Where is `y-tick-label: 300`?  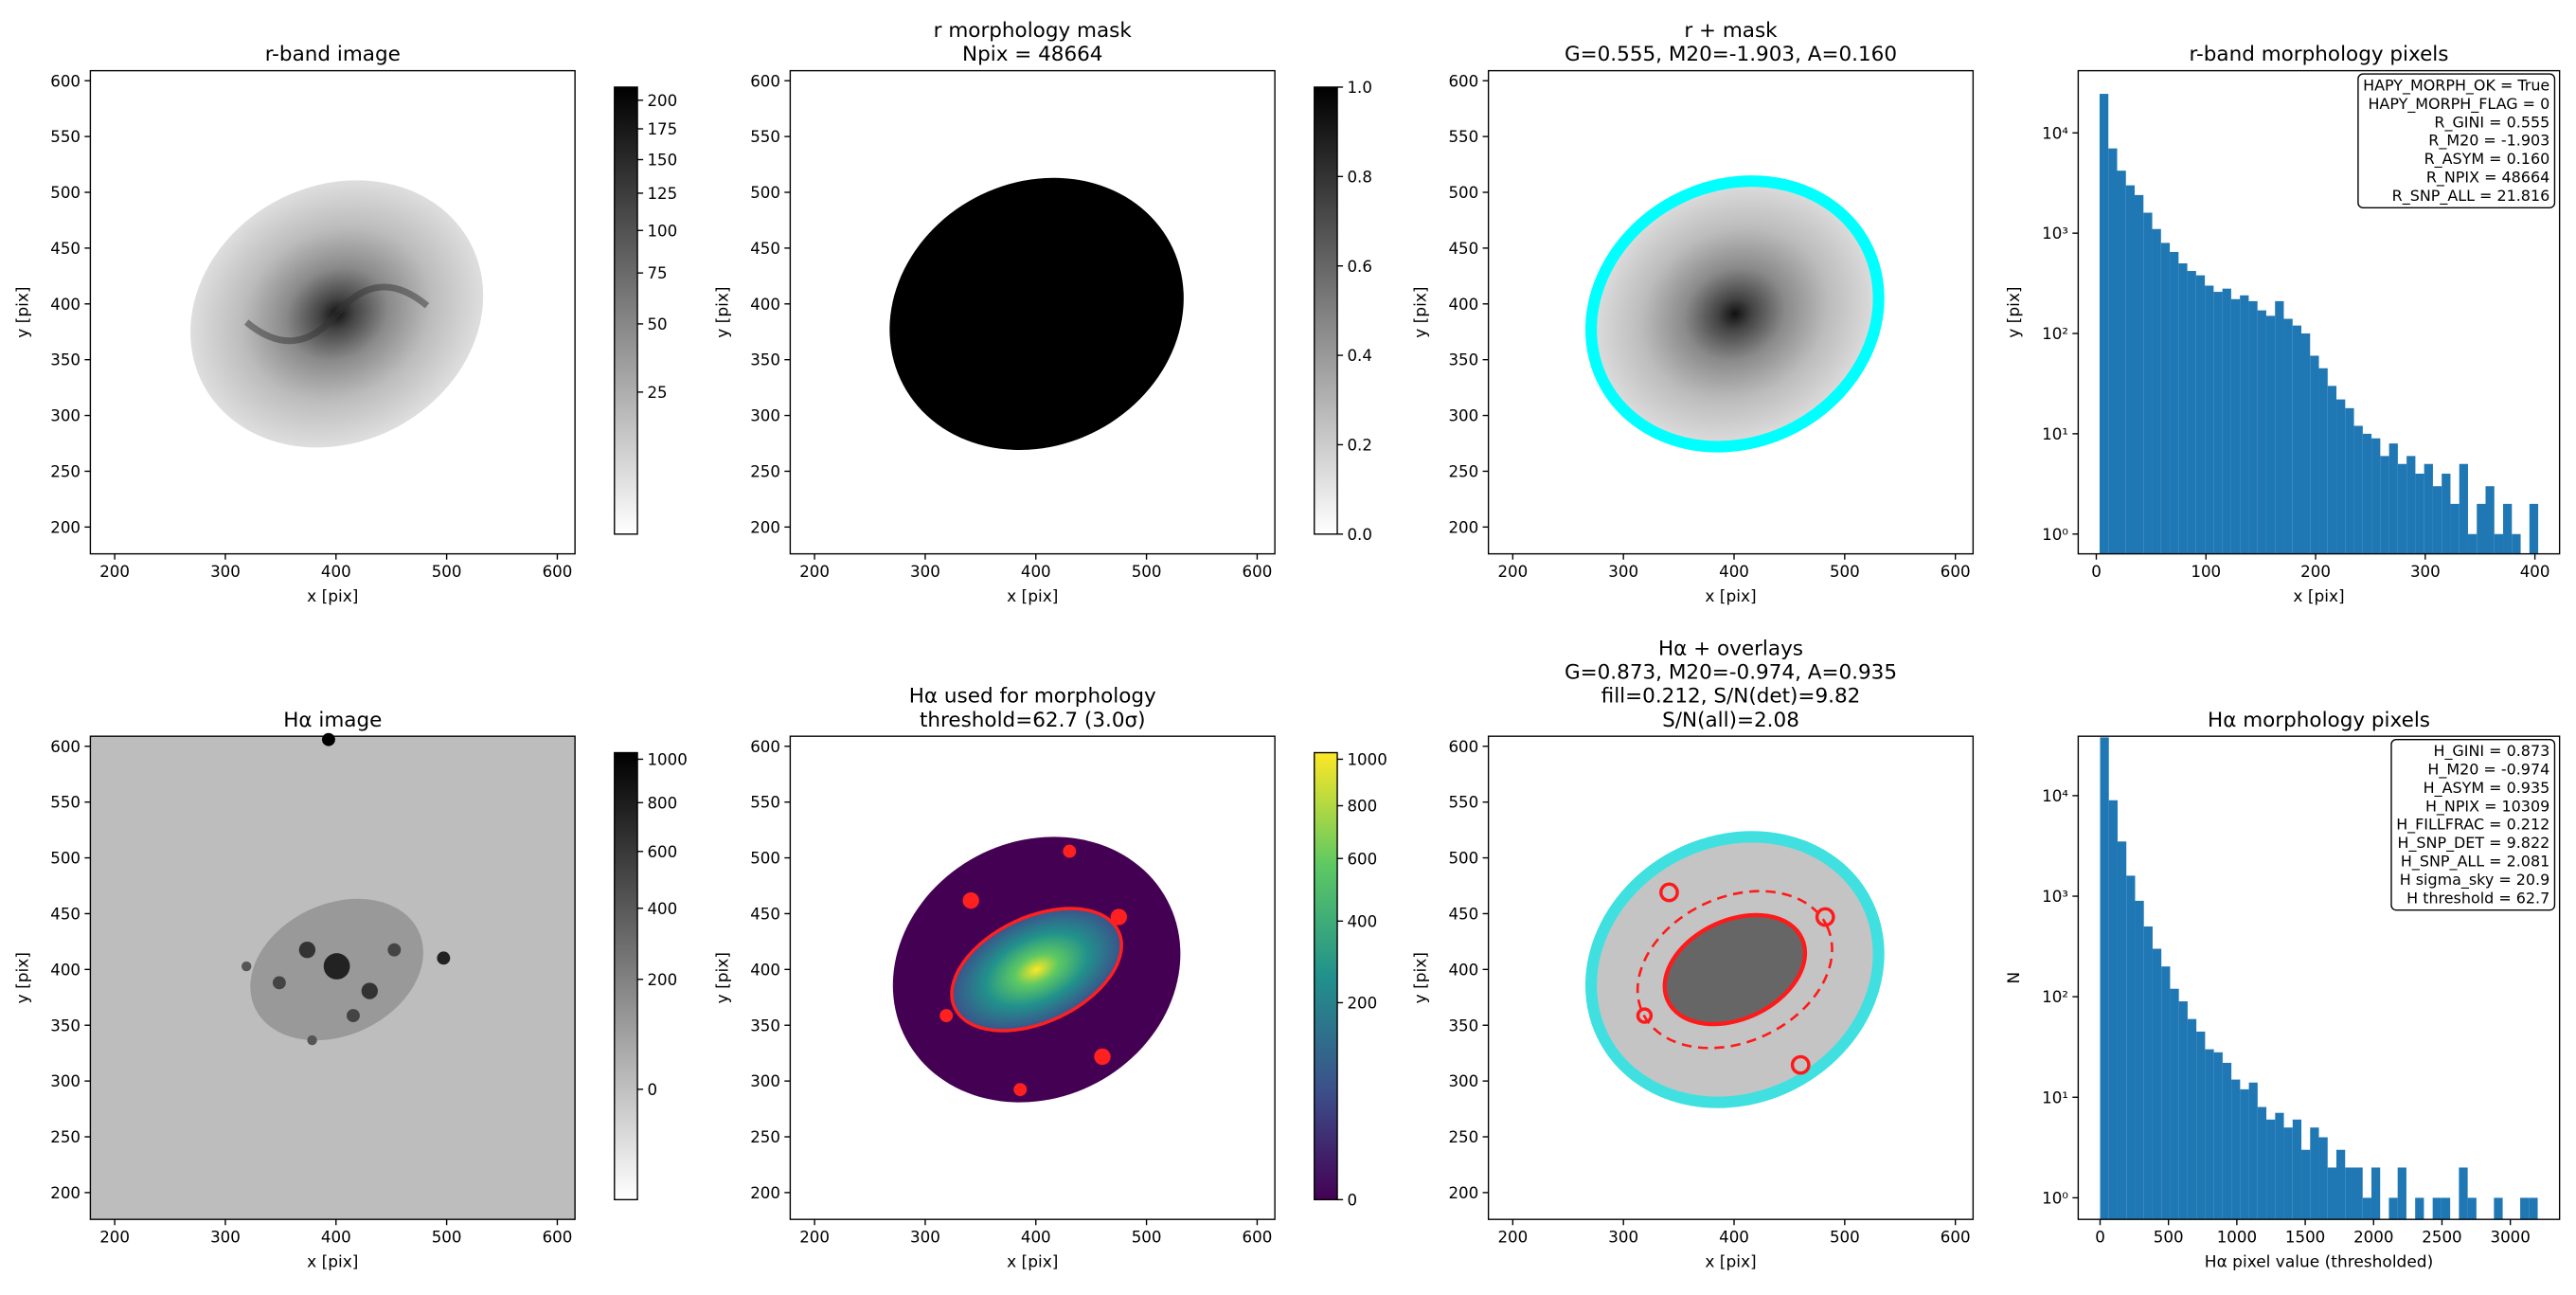
y-tick-label: 300 is located at coordinates (1463, 416).